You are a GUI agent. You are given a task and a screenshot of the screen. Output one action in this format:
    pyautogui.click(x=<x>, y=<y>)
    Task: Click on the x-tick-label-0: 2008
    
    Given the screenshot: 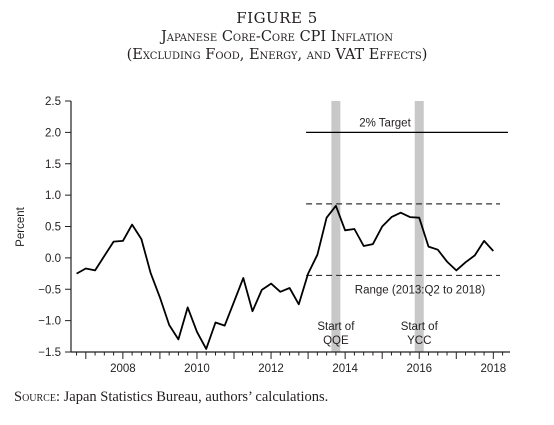 What is the action you would take?
    pyautogui.click(x=123, y=369)
    